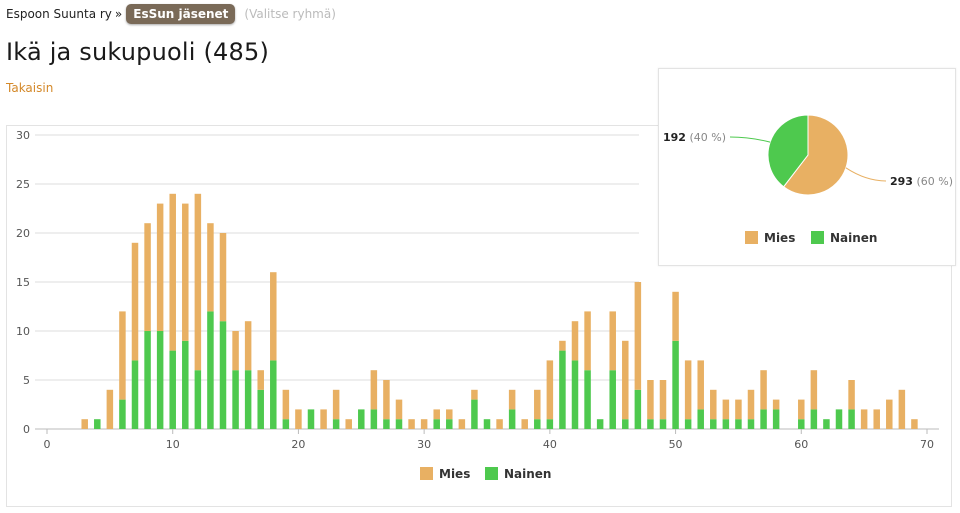 The height and width of the screenshot is (513, 960). What do you see at coordinates (298, 444) in the screenshot?
I see `x-tick-label: 20` at bounding box center [298, 444].